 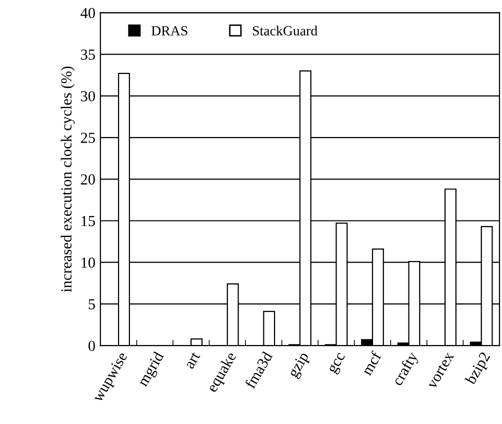 I want to click on legend-label: StackGuard, so click(x=285, y=31).